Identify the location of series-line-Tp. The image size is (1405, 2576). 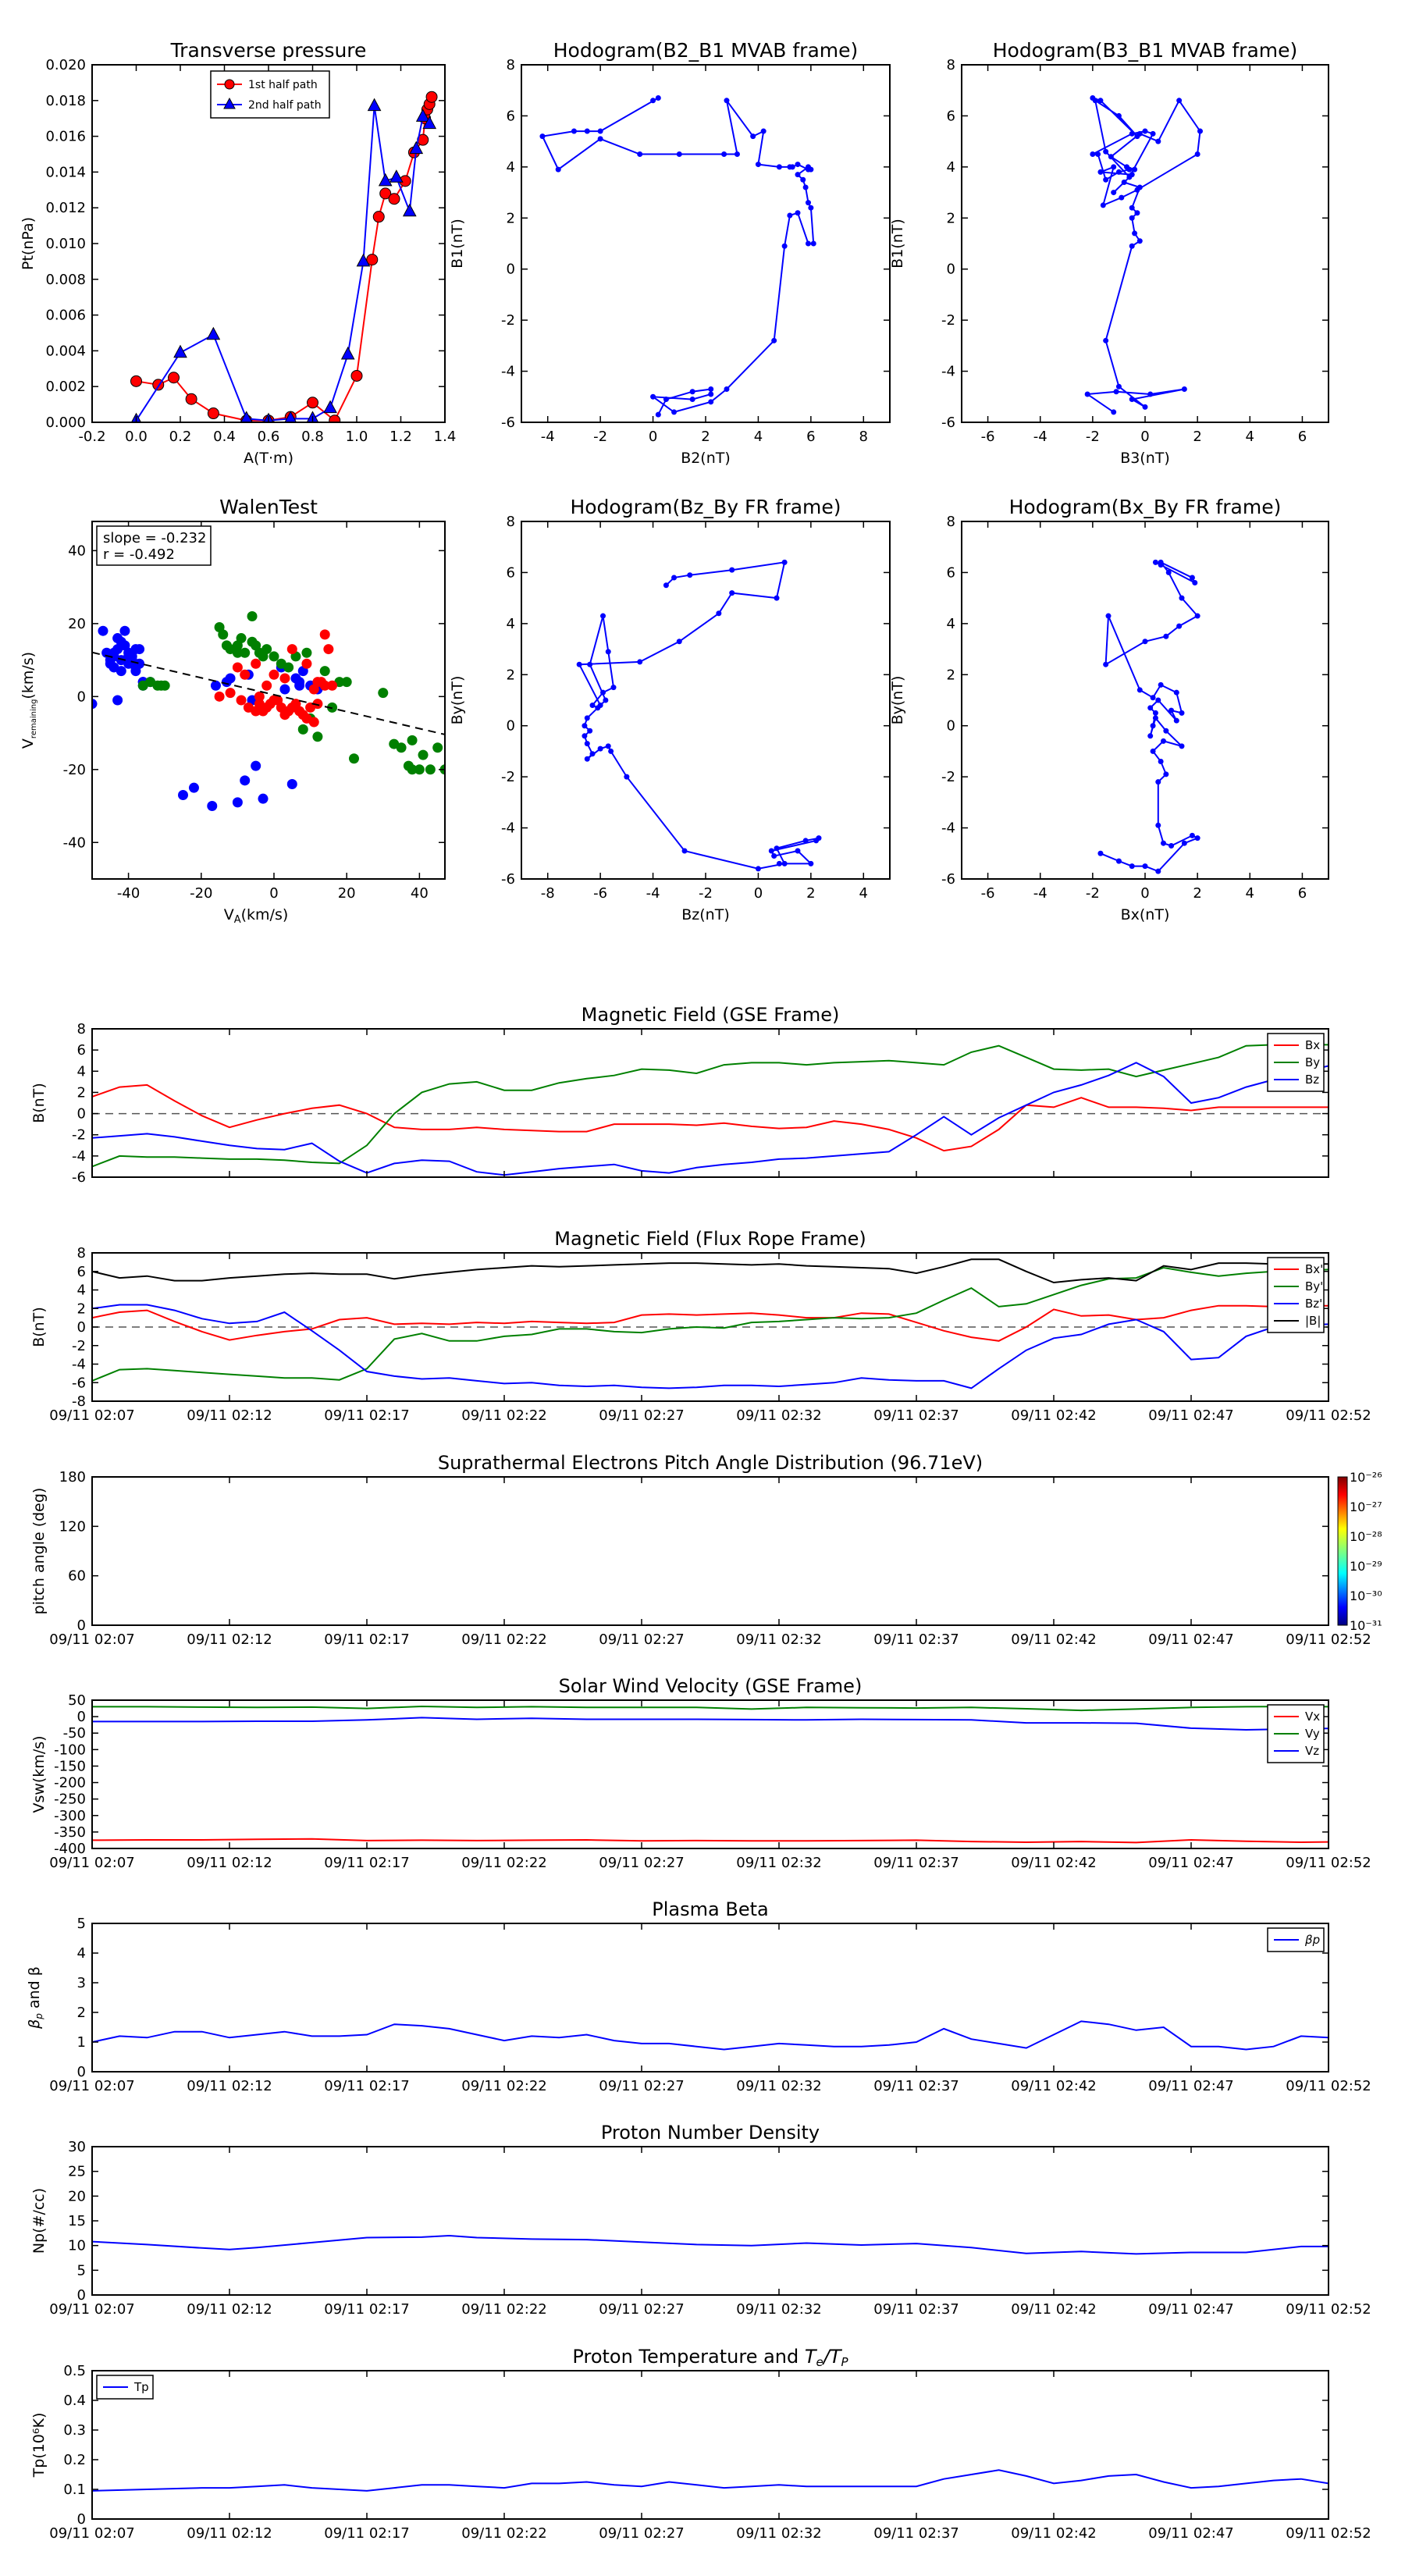
(711, 2480).